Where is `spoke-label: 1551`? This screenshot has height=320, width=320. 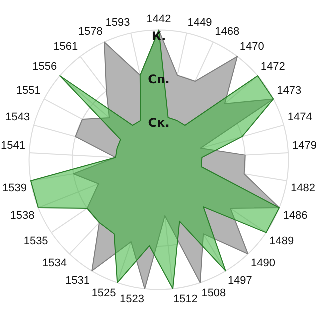 spoke-label: 1551 is located at coordinates (28, 90).